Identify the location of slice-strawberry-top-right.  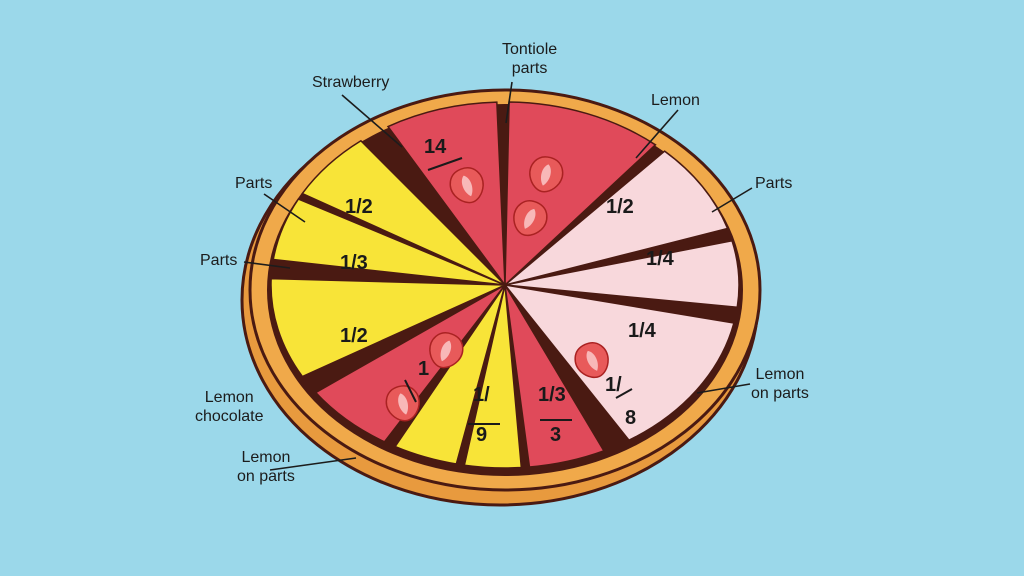
(580, 194).